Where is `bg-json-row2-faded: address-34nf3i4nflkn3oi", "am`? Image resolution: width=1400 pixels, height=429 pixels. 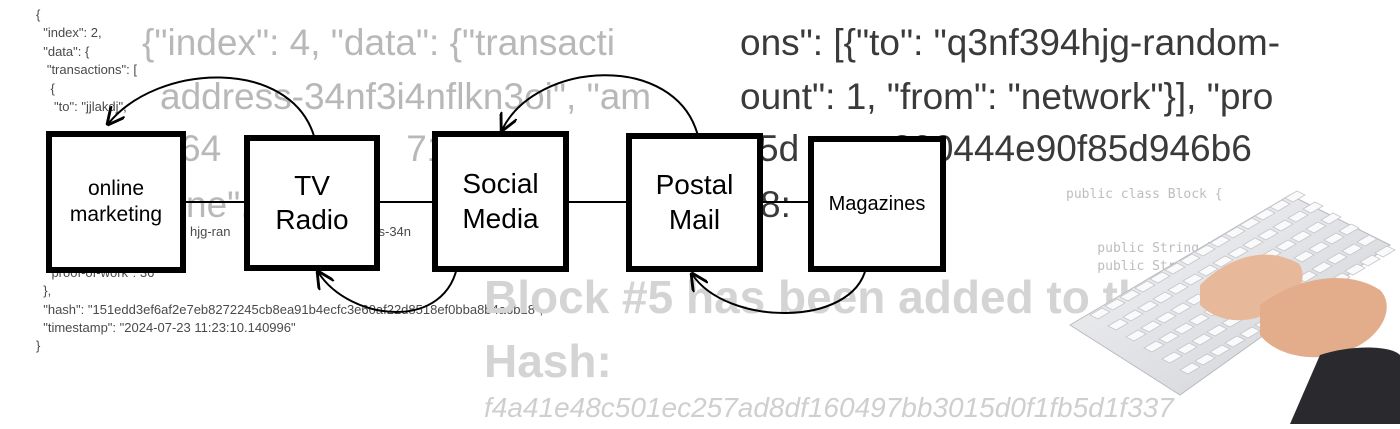
bg-json-row2-faded: address-34nf3i4nflkn3oi", "am is located at coordinates (406, 96).